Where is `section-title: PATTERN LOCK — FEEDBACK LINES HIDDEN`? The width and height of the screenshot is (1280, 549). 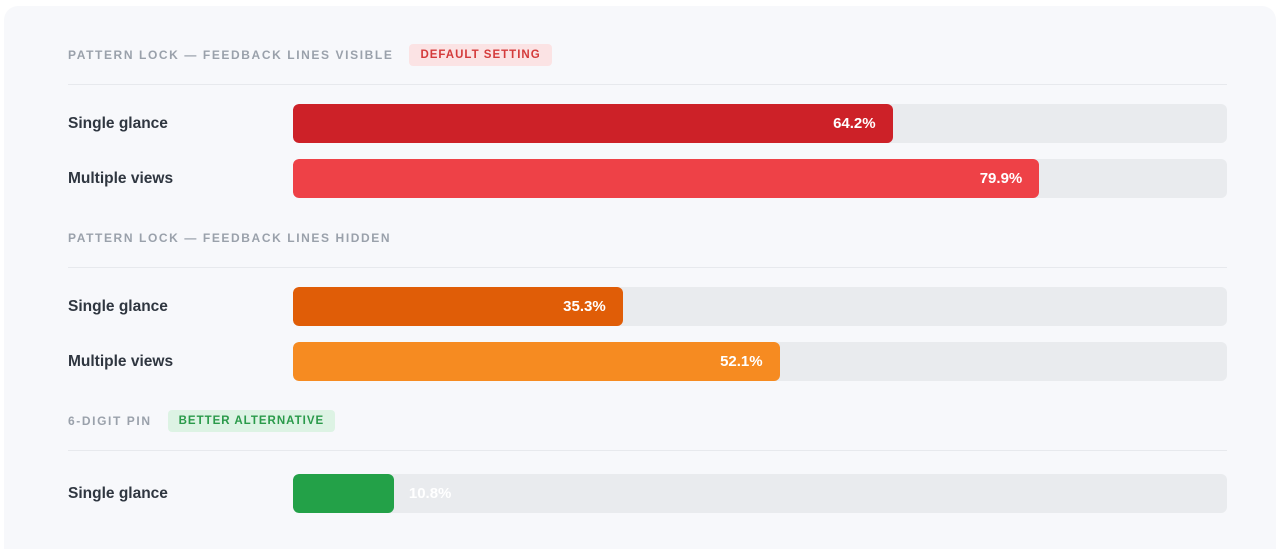 section-title: PATTERN LOCK — FEEDBACK LINES HIDDEN is located at coordinates (230, 238).